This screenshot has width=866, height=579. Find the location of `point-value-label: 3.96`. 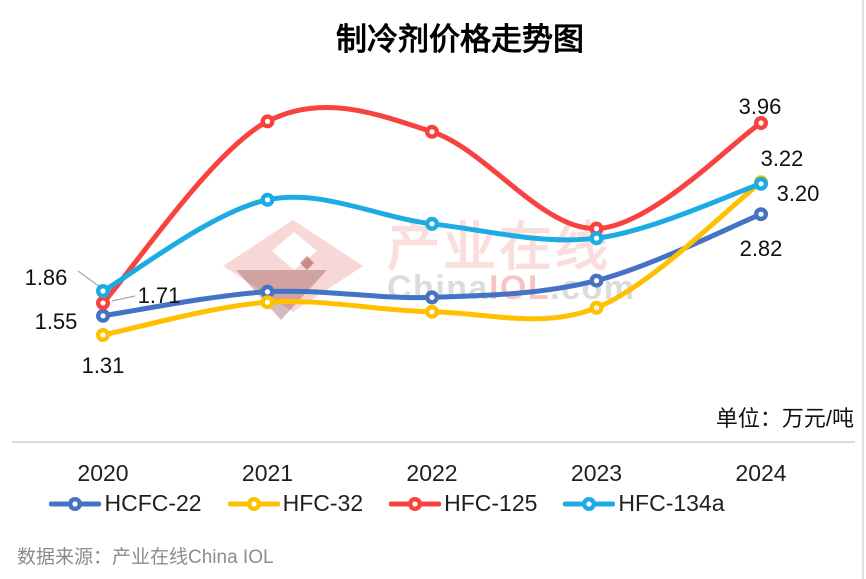

point-value-label: 3.96 is located at coordinates (760, 106).